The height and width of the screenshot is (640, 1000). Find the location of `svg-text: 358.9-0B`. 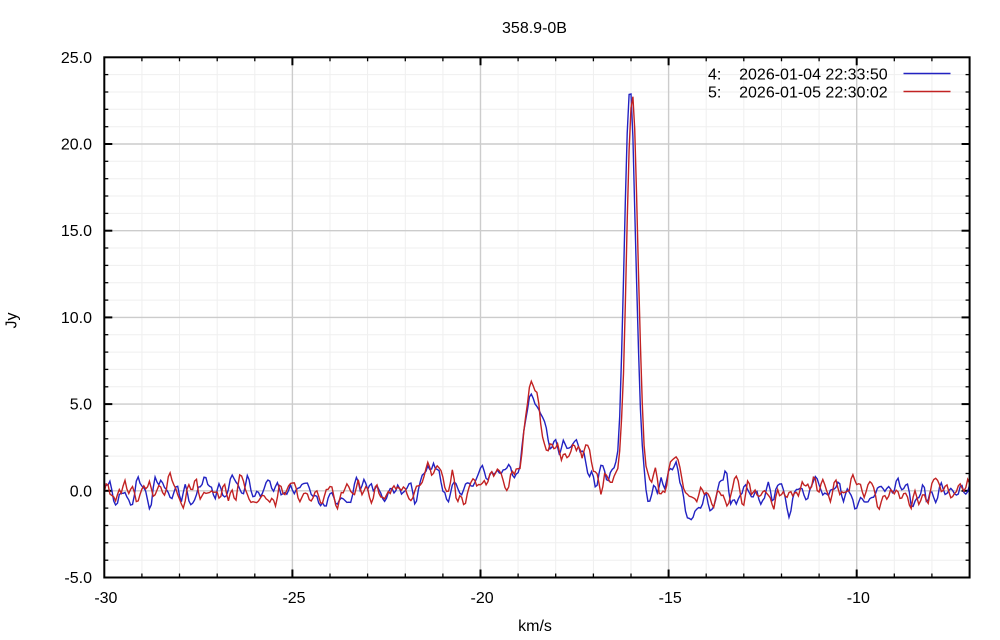

svg-text: 358.9-0B is located at coordinates (534, 28).